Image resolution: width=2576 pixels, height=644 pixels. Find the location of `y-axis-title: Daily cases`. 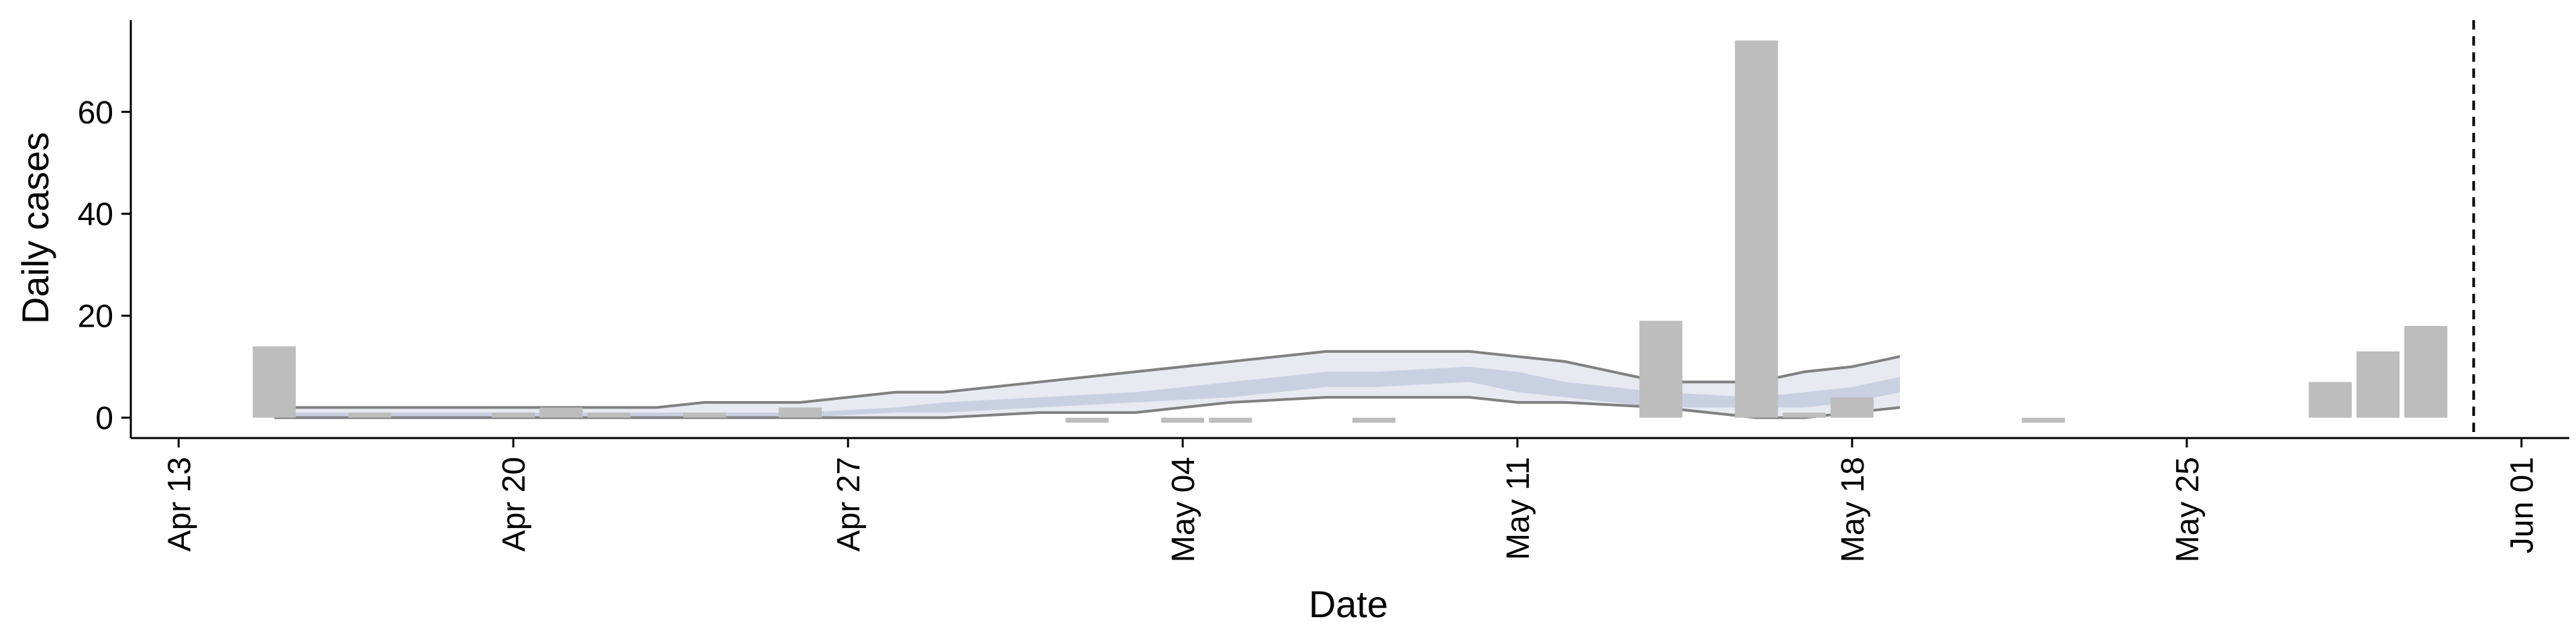

y-axis-title: Daily cases is located at coordinates (35, 228).